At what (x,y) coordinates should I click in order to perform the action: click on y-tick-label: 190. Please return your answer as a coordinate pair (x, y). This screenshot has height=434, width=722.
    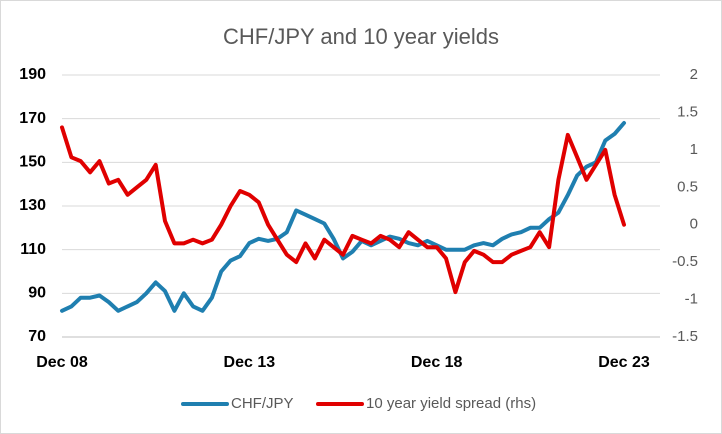
    Looking at the image, I should click on (32, 74).